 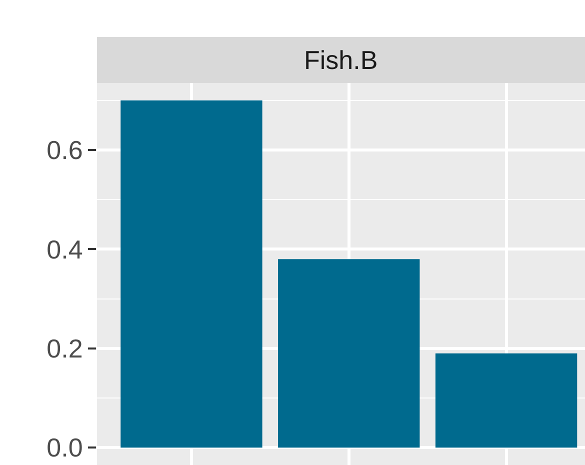 What do you see at coordinates (64, 150) in the screenshot?
I see `y-tick-label: 0.6` at bounding box center [64, 150].